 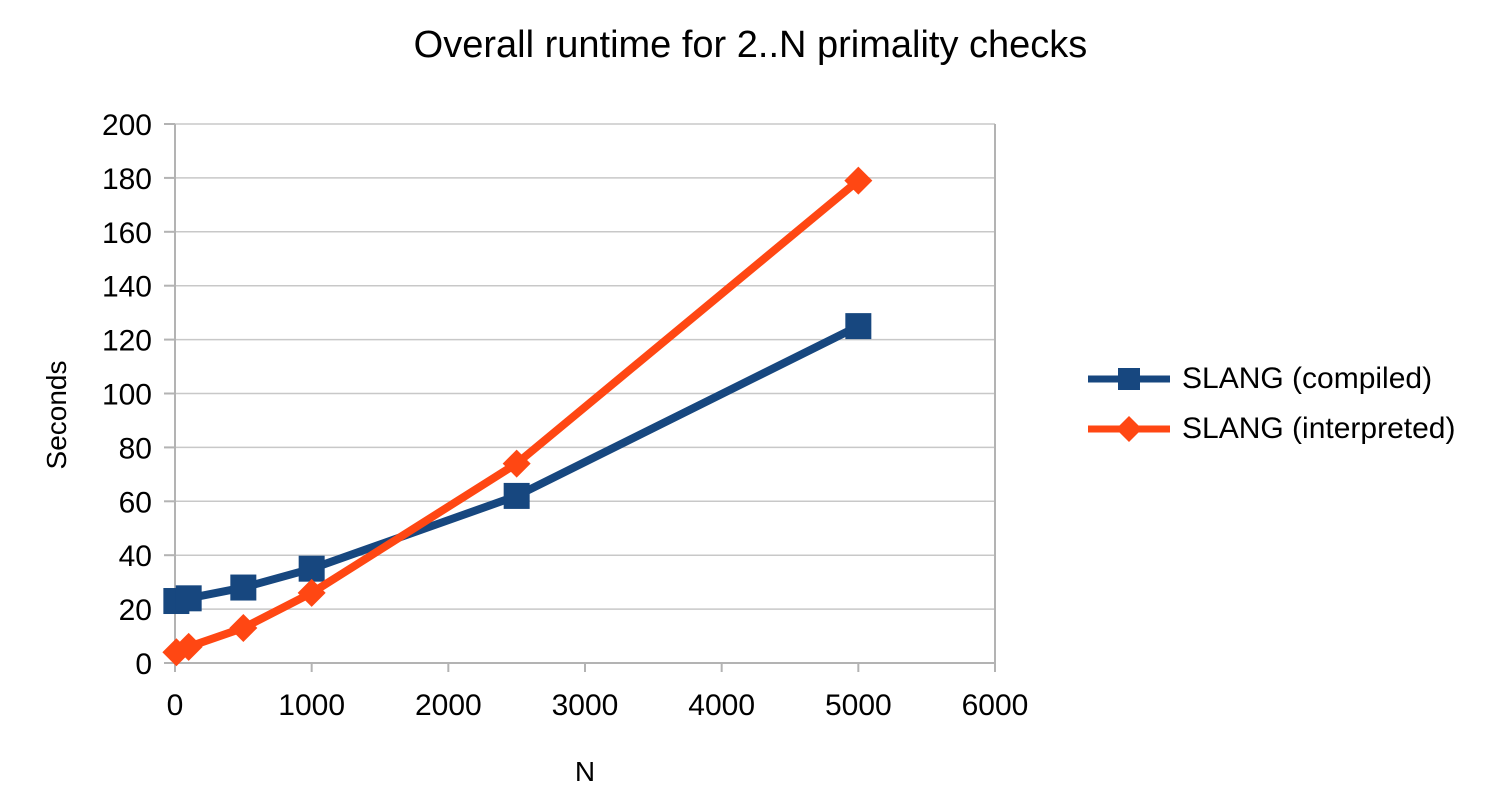 What do you see at coordinates (1271, 404) in the screenshot?
I see `legend: SLANG (compiled) SLANG (interpreted)` at bounding box center [1271, 404].